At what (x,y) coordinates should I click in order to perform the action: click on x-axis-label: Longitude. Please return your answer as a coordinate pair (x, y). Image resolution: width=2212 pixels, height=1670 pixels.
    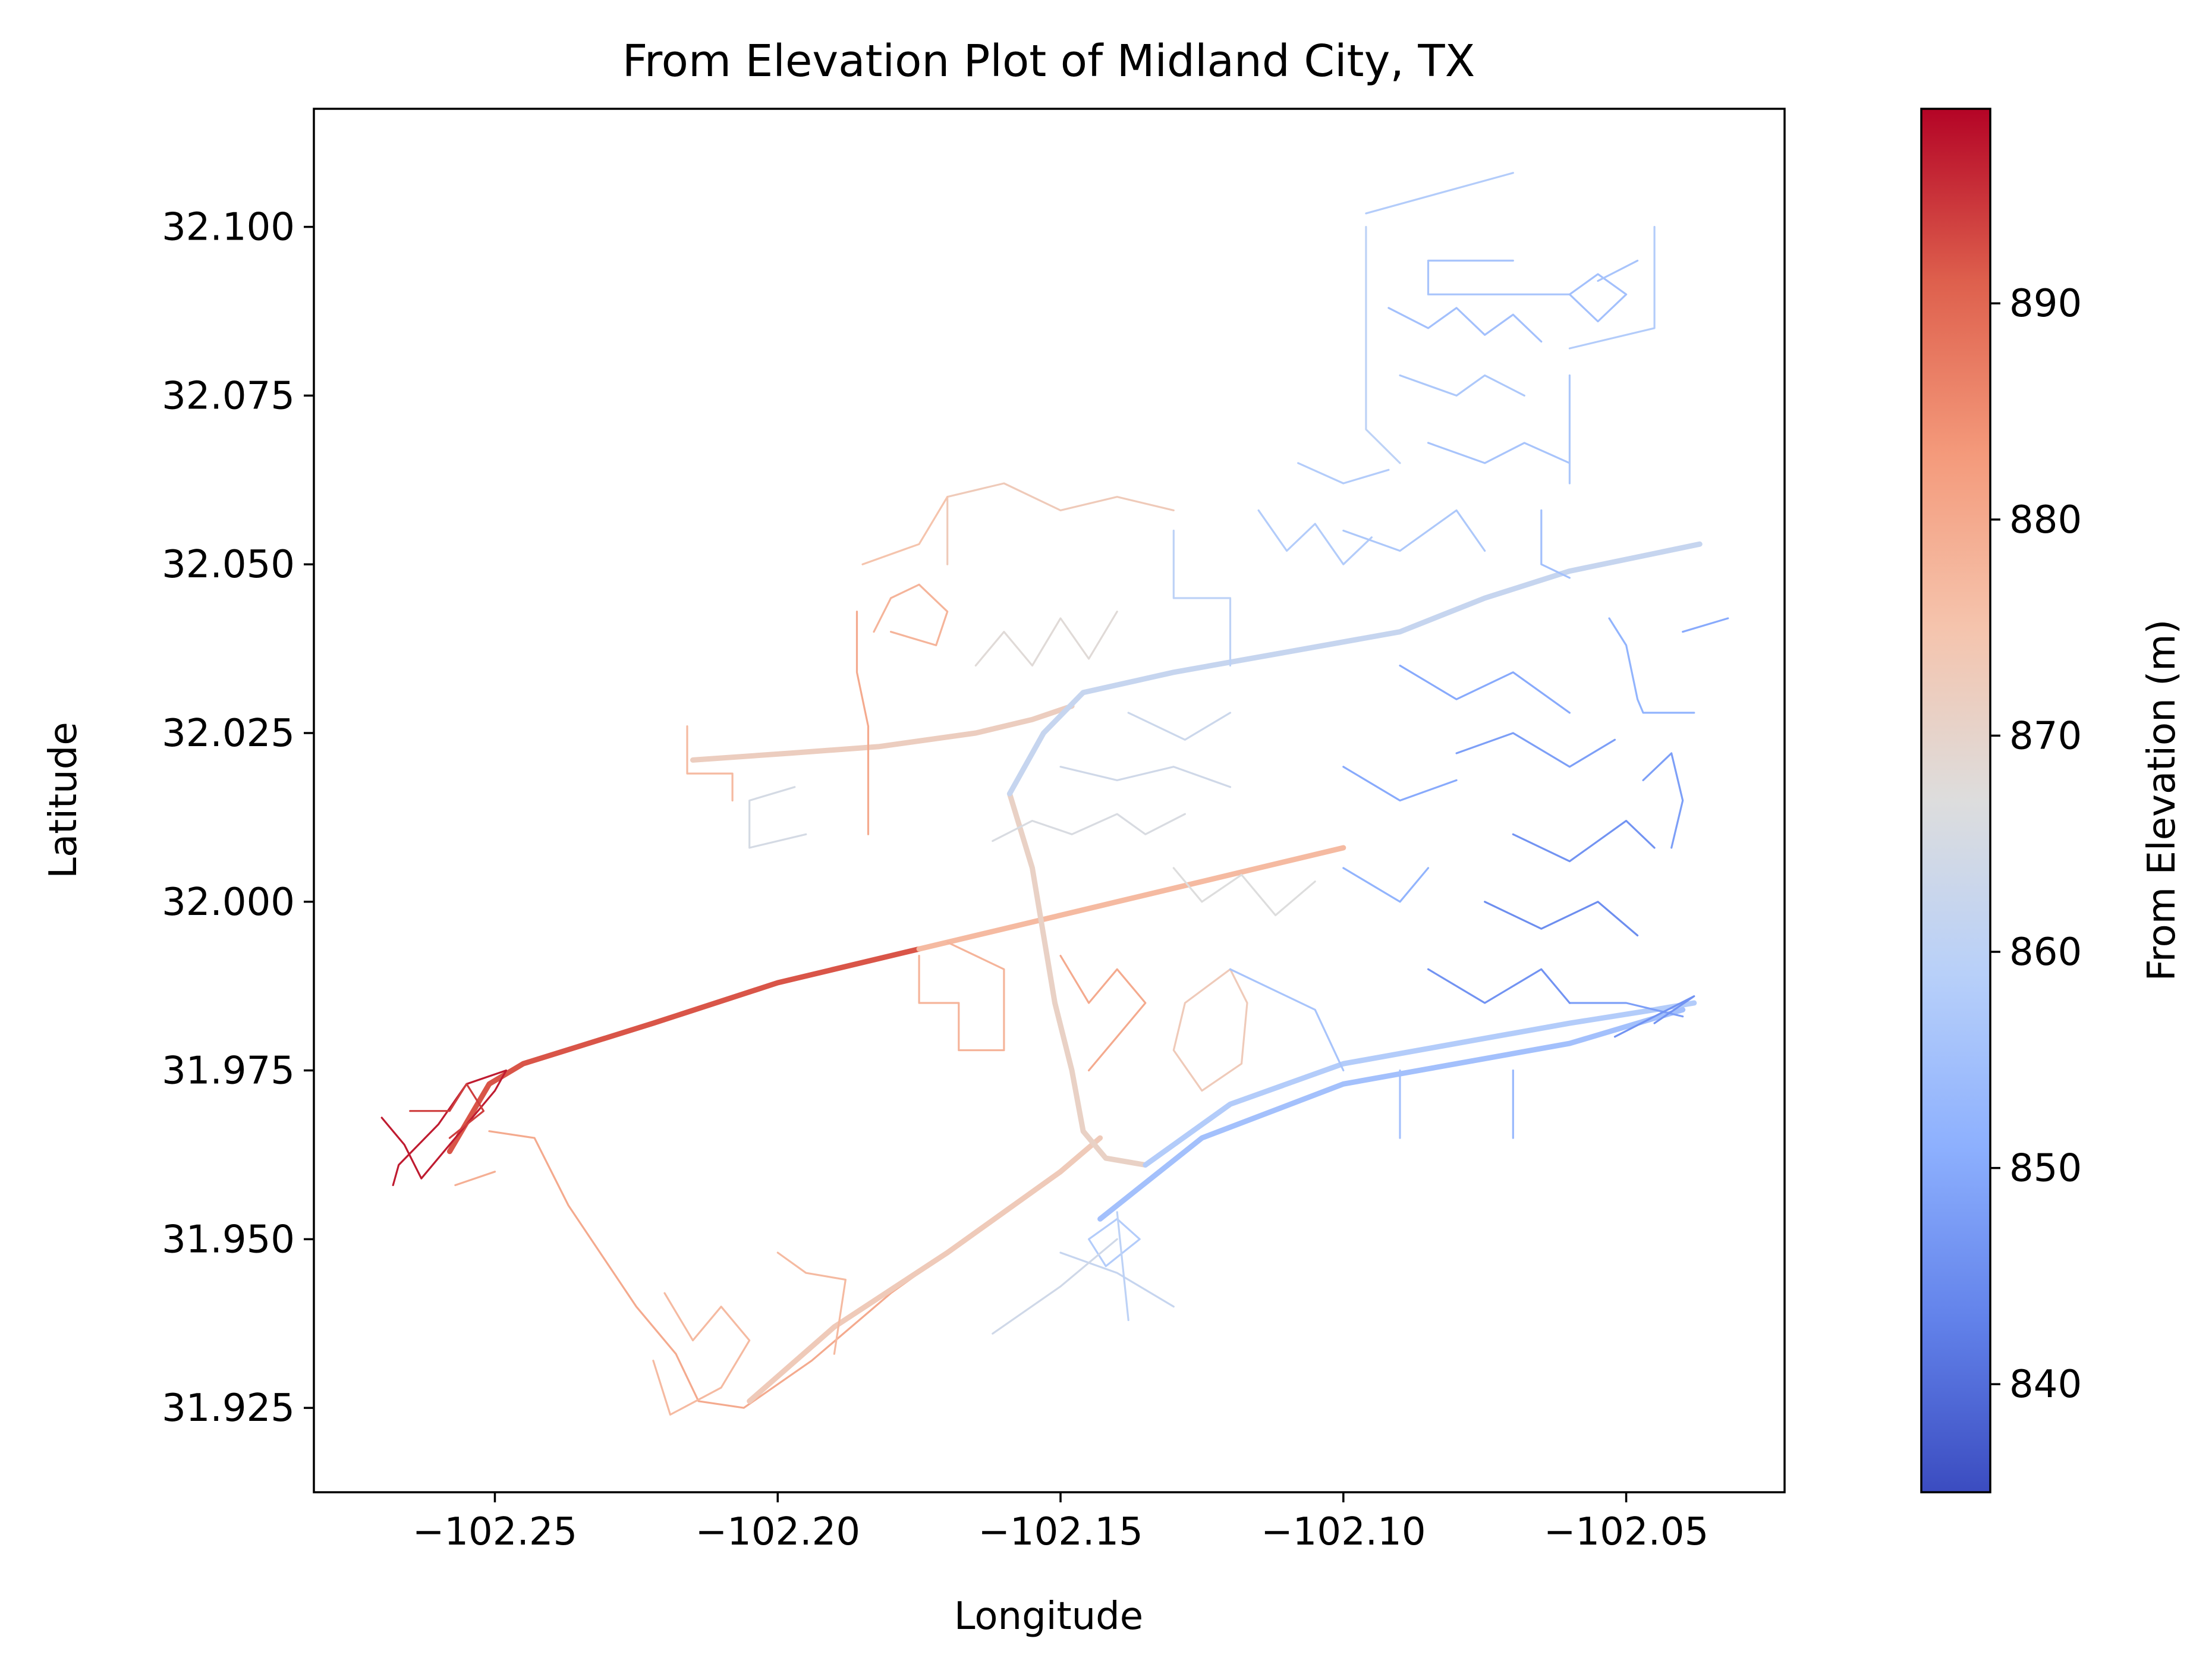
    Looking at the image, I should click on (1048, 1616).